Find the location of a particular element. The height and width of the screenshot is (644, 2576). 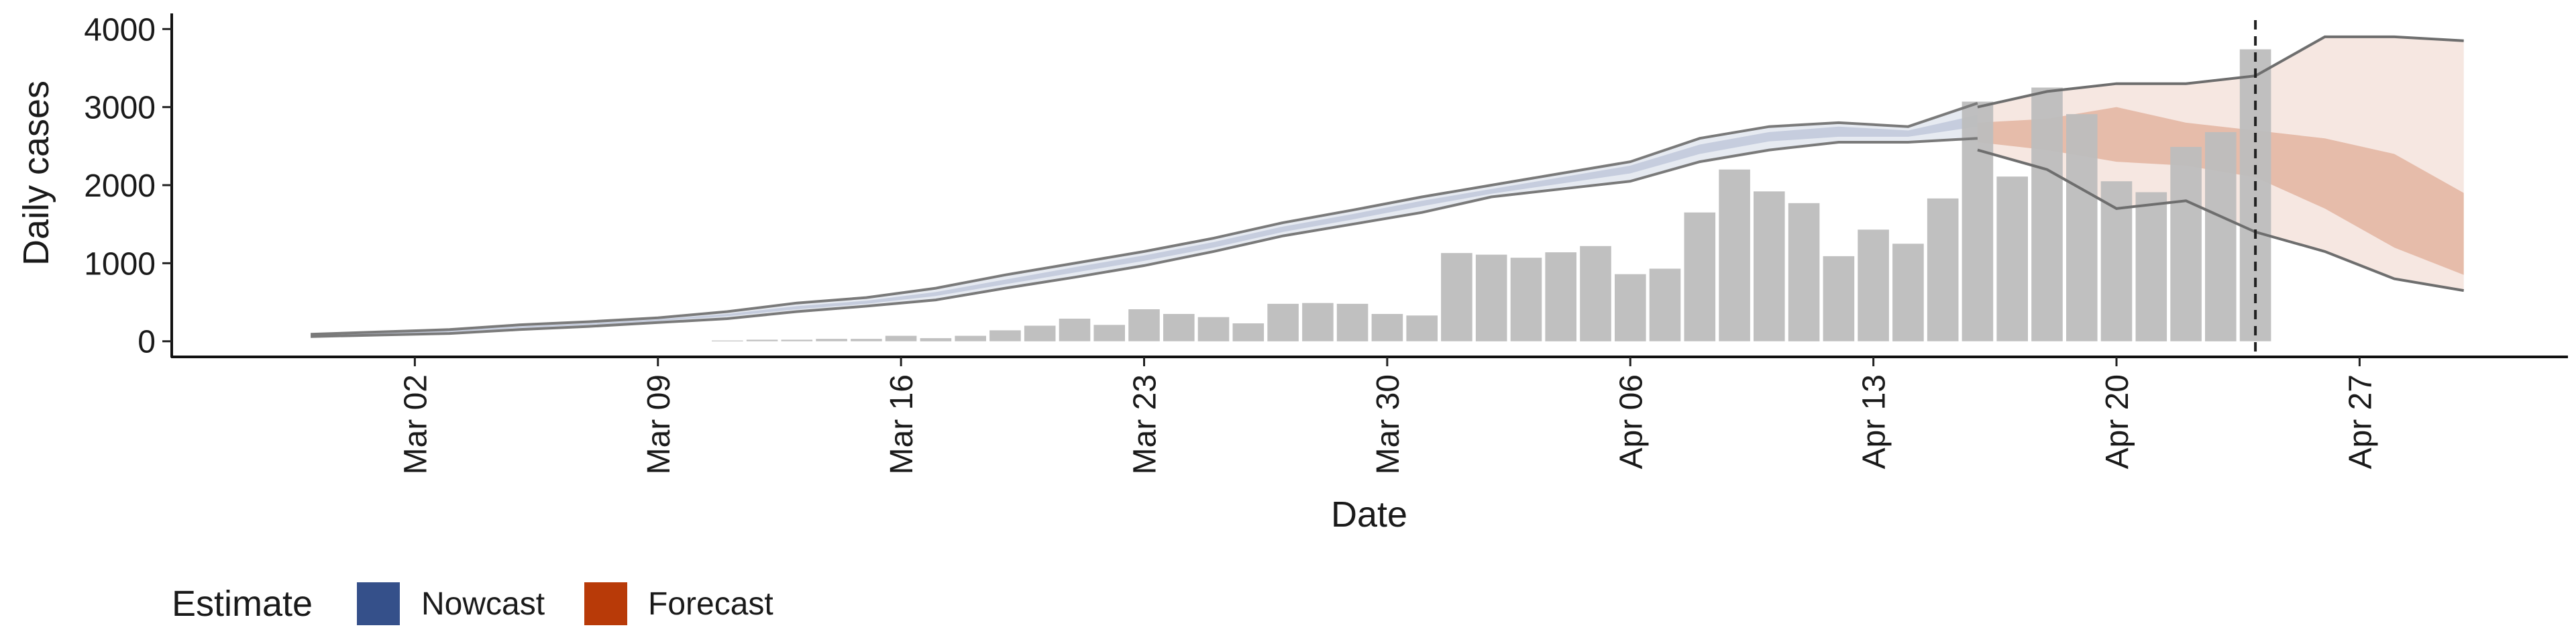

y-tick-label: 4000 is located at coordinates (120, 30).